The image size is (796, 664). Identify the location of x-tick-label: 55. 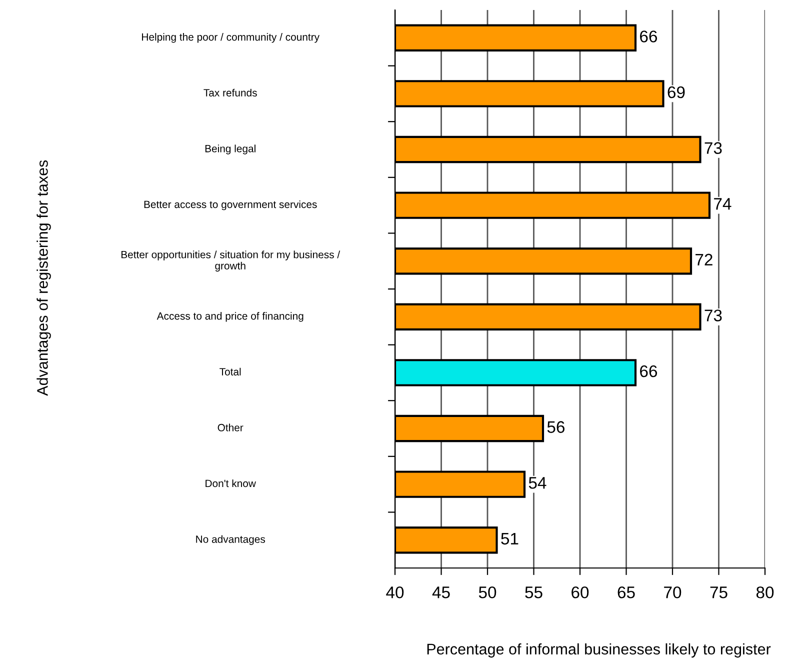
(533, 592).